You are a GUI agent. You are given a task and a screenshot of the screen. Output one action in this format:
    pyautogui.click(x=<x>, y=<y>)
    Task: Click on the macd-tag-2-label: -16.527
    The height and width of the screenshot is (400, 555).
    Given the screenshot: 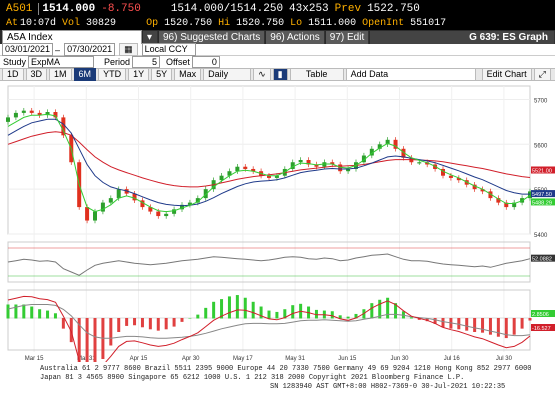 What is the action you would take?
    pyautogui.click(x=541, y=329)
    